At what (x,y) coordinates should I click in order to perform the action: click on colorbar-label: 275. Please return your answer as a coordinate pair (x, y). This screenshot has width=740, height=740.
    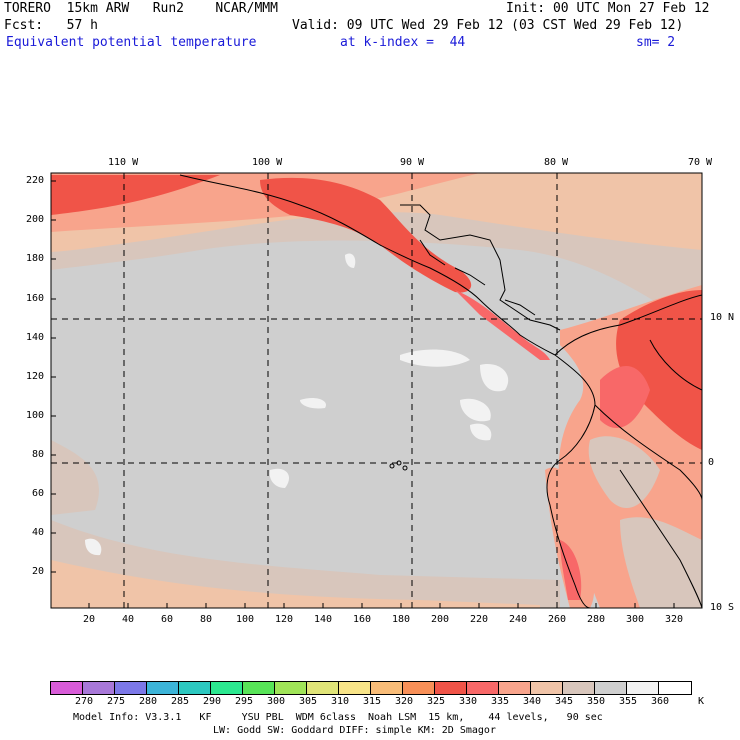
    Looking at the image, I should click on (116, 701).